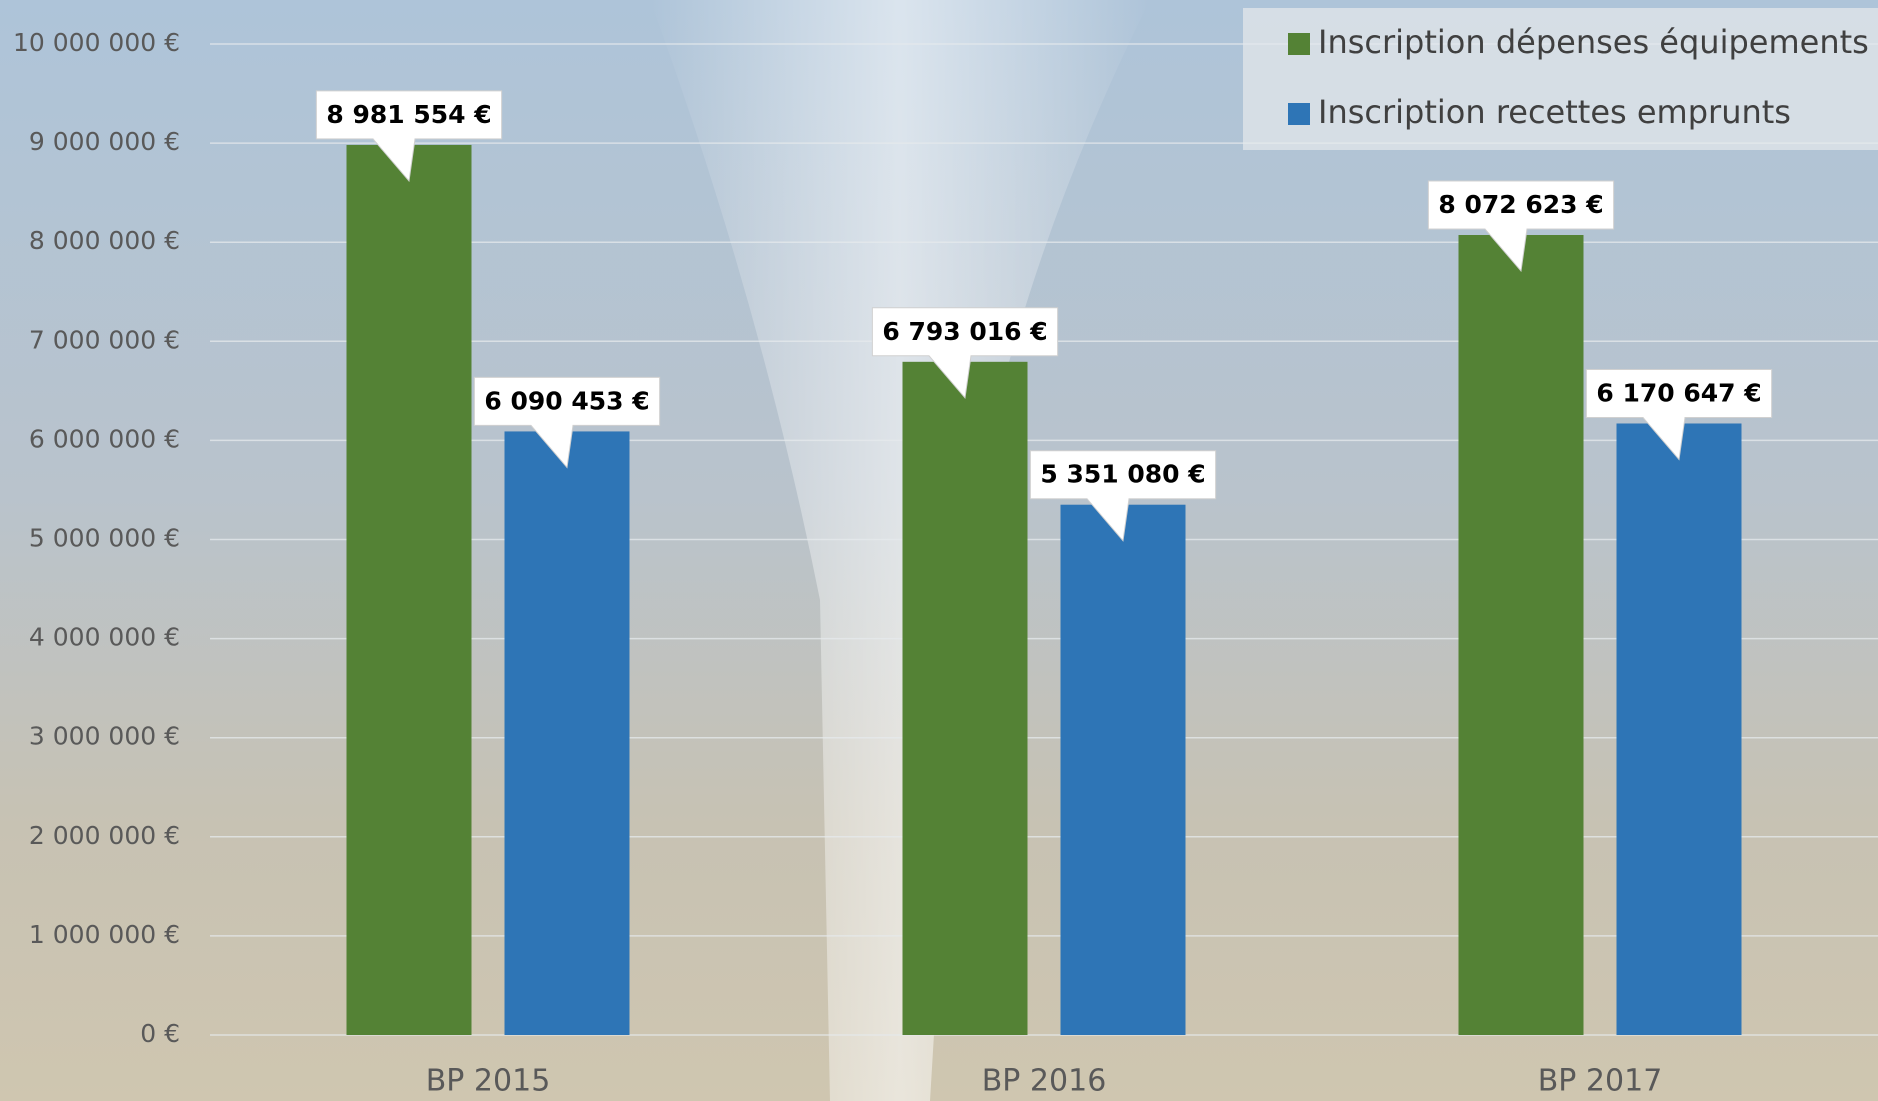  I want to click on y-tick-label: 2 000 000 €, so click(104, 835).